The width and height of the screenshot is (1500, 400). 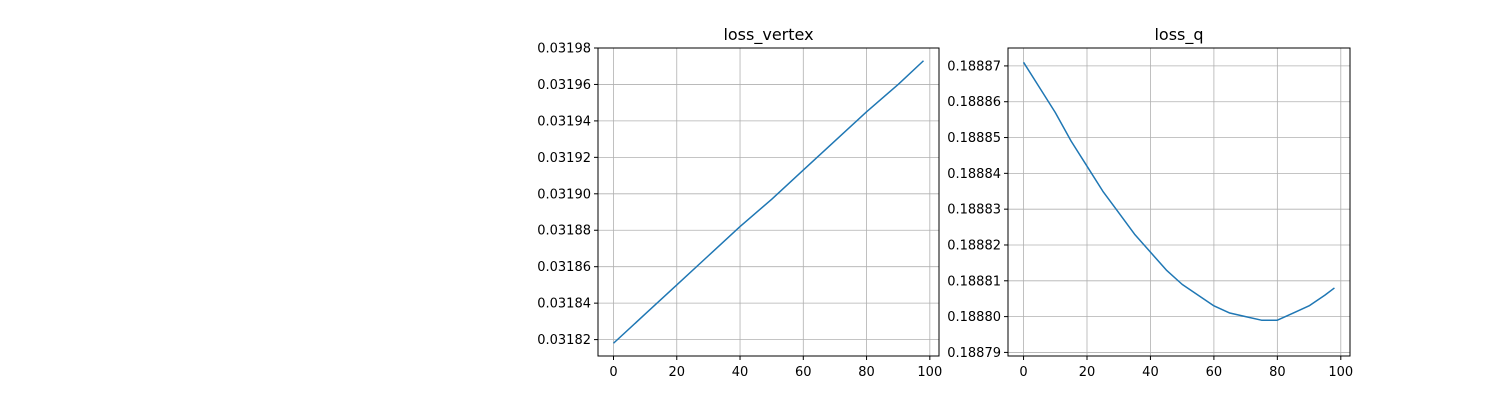 I want to click on y-tick-label: 0.03196, so click(x=564, y=85).